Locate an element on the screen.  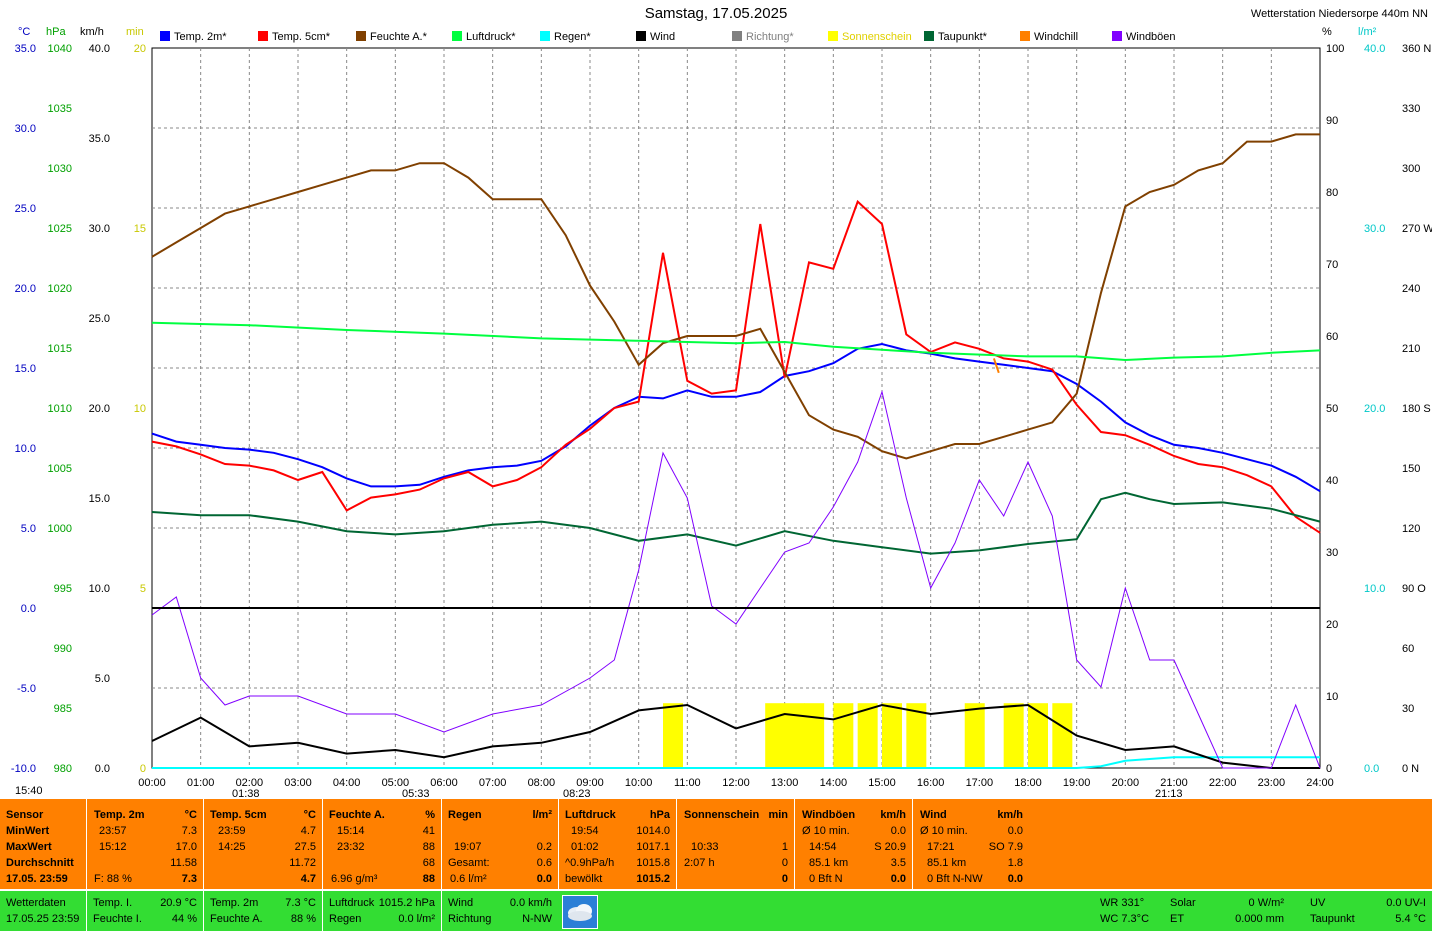
row-max-label: MaxWert is located at coordinates (29, 847).